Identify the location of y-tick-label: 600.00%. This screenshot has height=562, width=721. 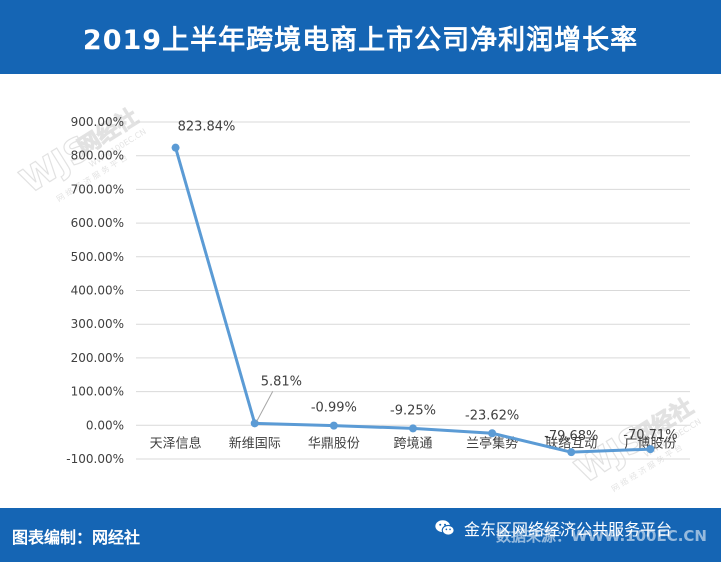
(97, 223).